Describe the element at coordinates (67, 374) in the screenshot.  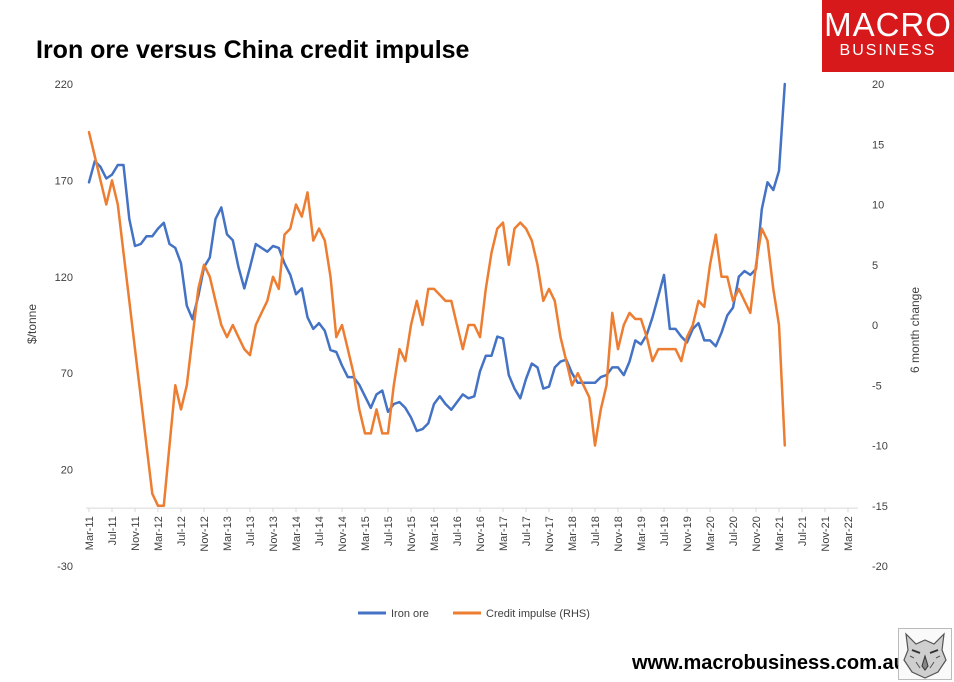
I see `left-tick-label: 70` at that location.